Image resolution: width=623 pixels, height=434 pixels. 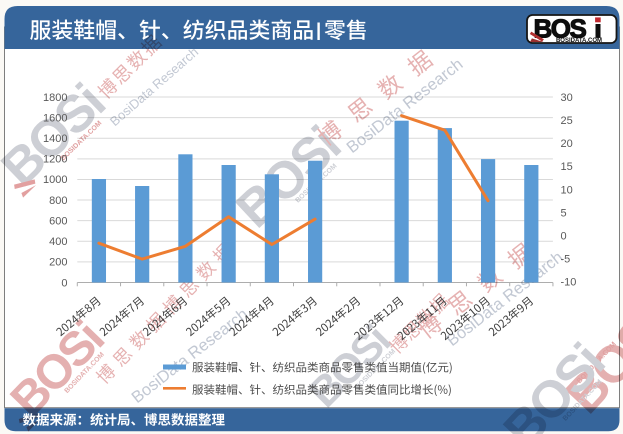 I want to click on svg-text: -5, so click(x=566, y=259).